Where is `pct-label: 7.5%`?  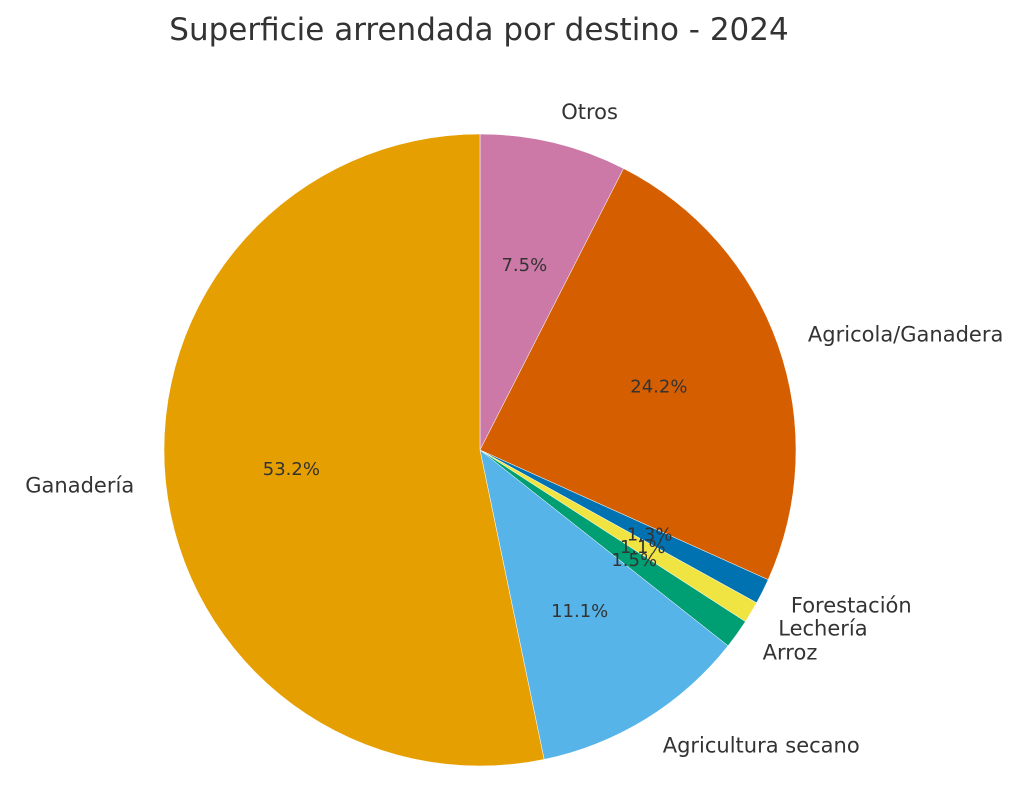 pct-label: 7.5% is located at coordinates (524, 265).